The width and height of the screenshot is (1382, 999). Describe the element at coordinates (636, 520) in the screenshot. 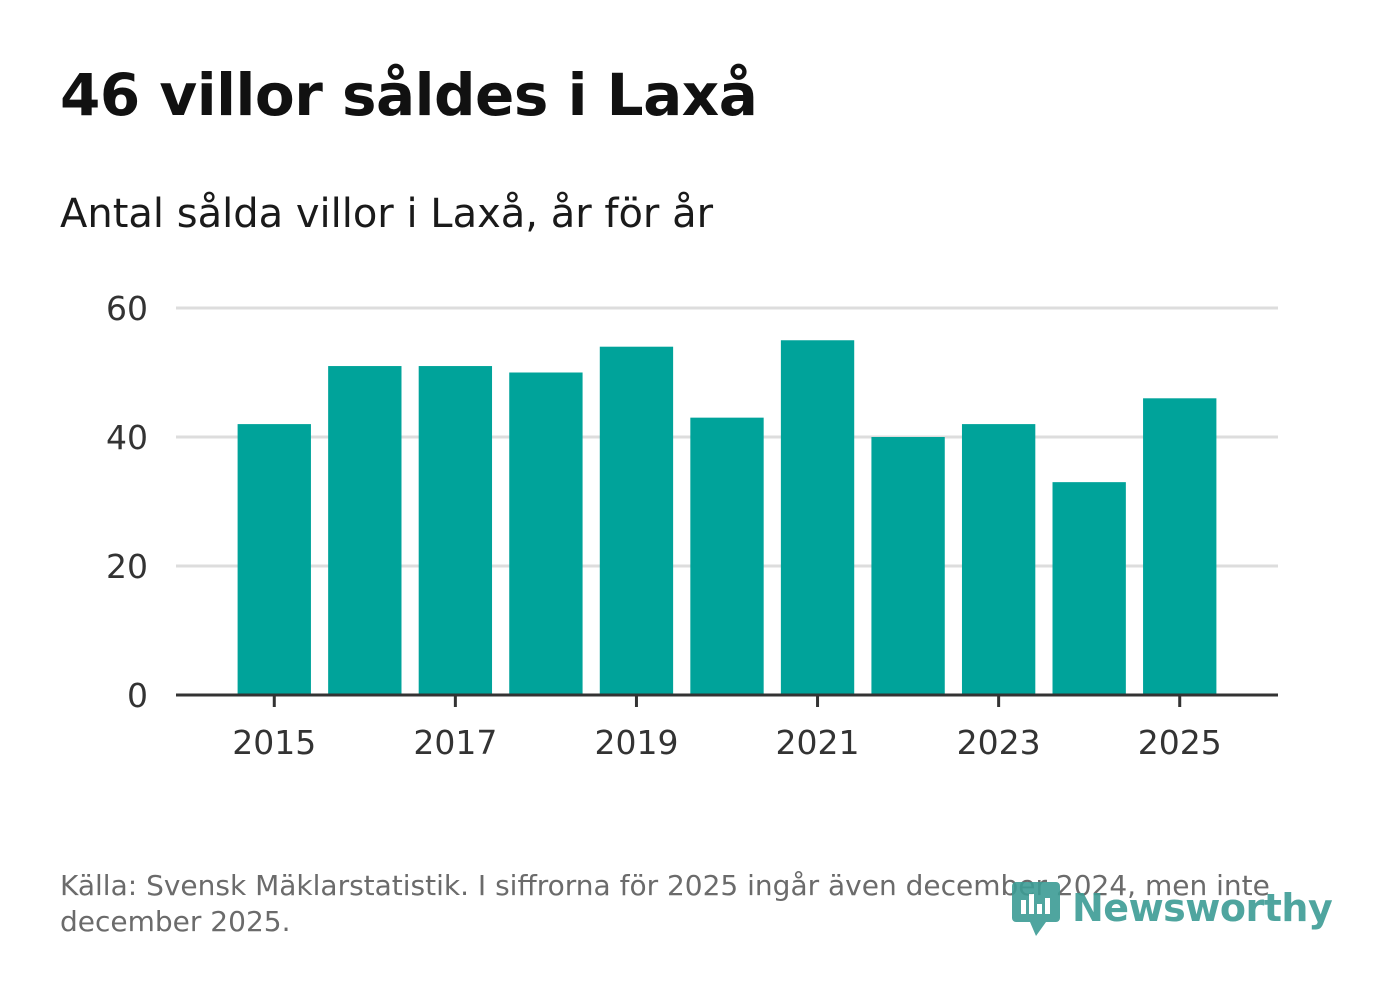

I see `bar-2019` at that location.